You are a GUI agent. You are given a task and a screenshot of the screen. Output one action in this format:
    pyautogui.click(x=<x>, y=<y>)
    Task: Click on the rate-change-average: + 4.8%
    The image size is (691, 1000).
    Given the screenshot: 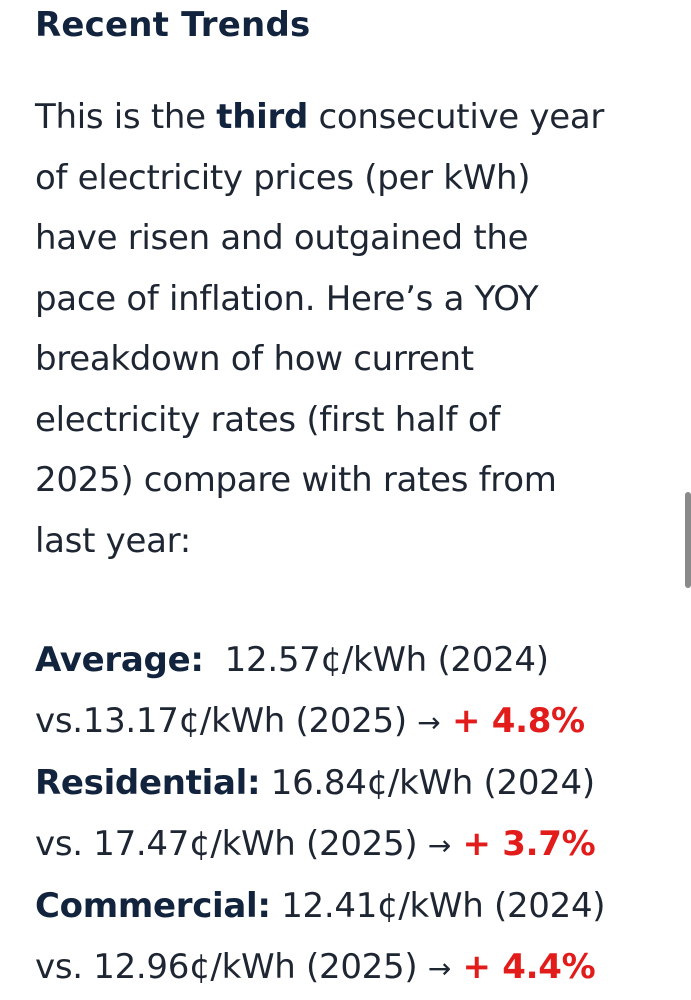 What is the action you would take?
    pyautogui.click(x=512, y=720)
    